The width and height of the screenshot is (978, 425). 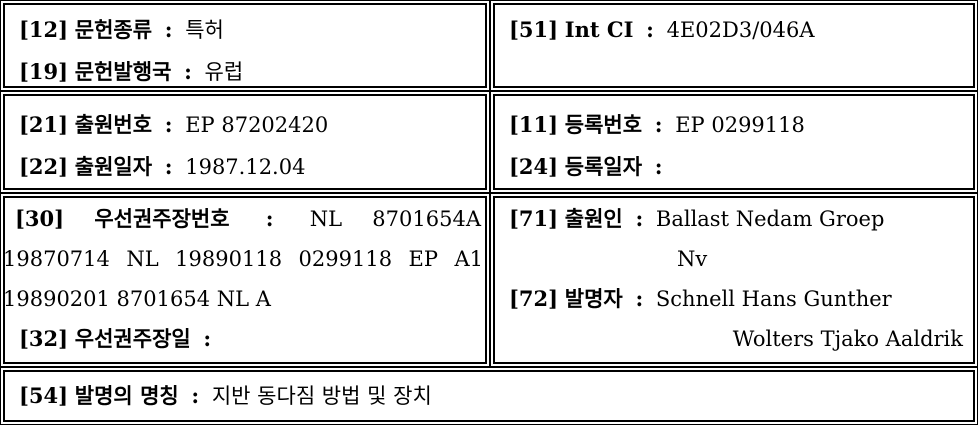 I want to click on field-code: [32], so click(x=44, y=338).